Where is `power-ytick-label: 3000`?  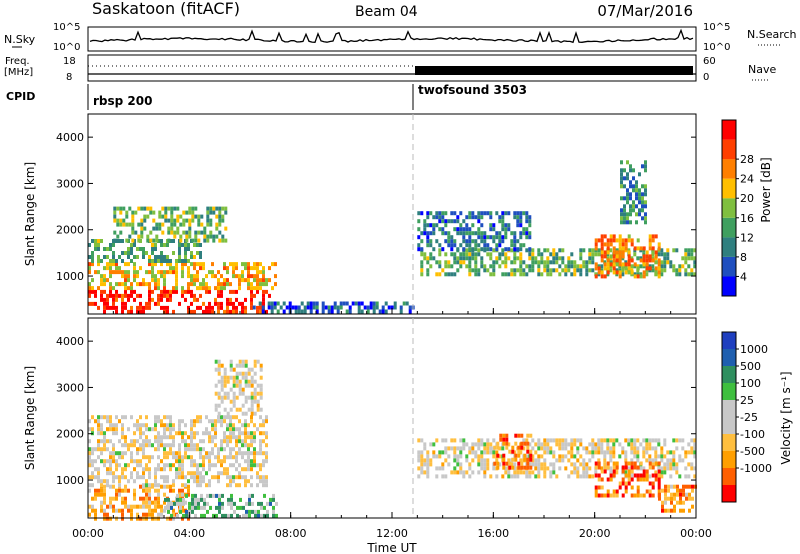 power-ytick-label: 3000 is located at coordinates (70, 183).